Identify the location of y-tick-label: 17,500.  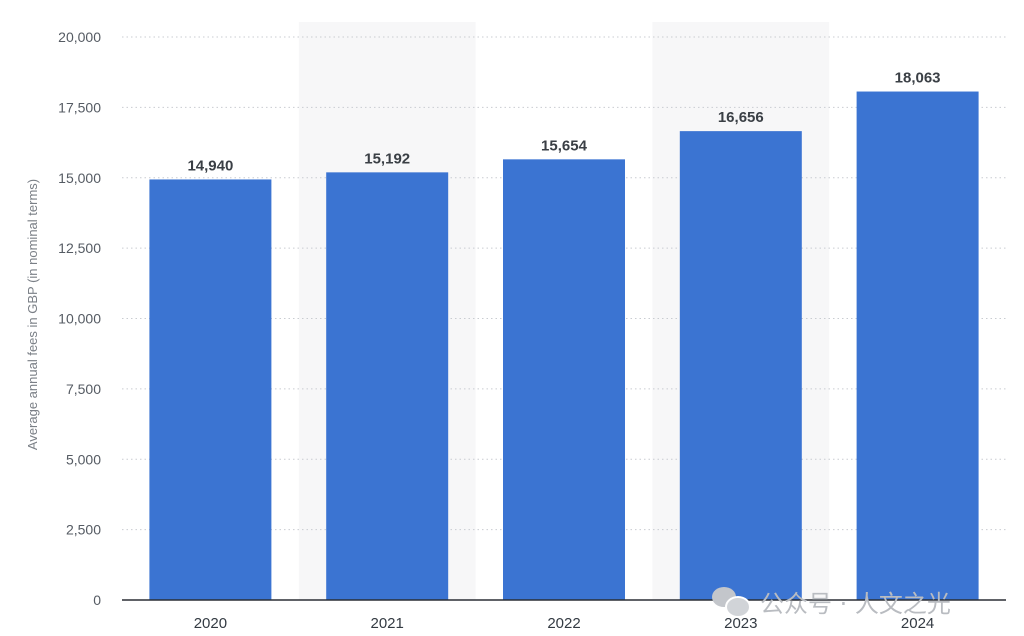
(79, 107).